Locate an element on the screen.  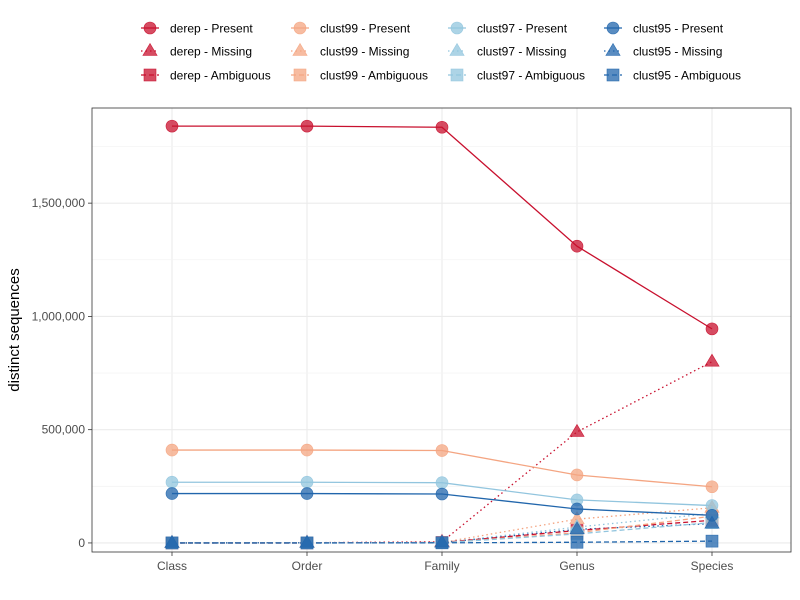
legend-item-clust95-missing: clust95 - Missing is located at coordinates (663, 50).